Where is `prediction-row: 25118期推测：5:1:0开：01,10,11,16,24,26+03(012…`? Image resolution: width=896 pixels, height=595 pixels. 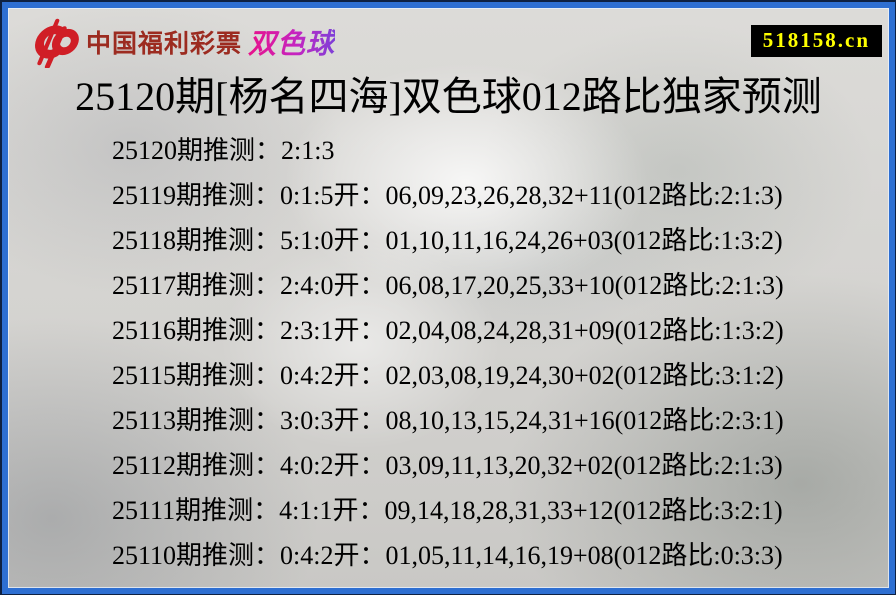
prediction-row: 25118期推测：5:1:0开：01,10,11,16,24,26+03(012… is located at coordinates (447, 240).